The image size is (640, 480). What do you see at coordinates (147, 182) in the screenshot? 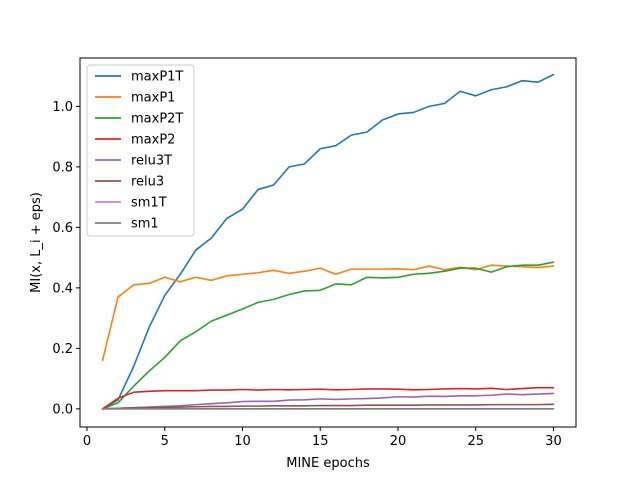
I see `legend-label-relu3: relu3` at bounding box center [147, 182].